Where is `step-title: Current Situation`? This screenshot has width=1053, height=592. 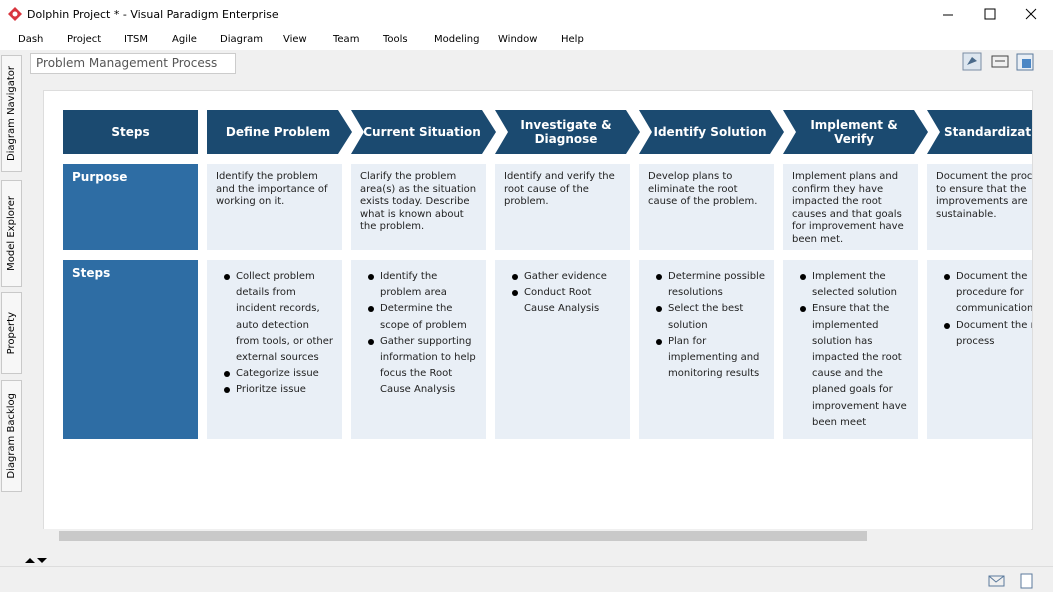 step-title: Current Situation is located at coordinates (422, 132).